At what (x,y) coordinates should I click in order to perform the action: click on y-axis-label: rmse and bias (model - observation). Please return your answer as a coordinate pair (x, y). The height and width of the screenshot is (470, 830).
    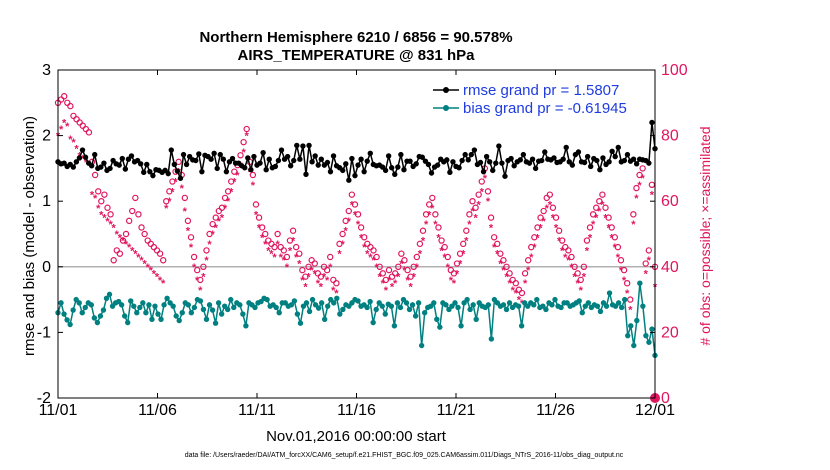
    Looking at the image, I should click on (29, 236).